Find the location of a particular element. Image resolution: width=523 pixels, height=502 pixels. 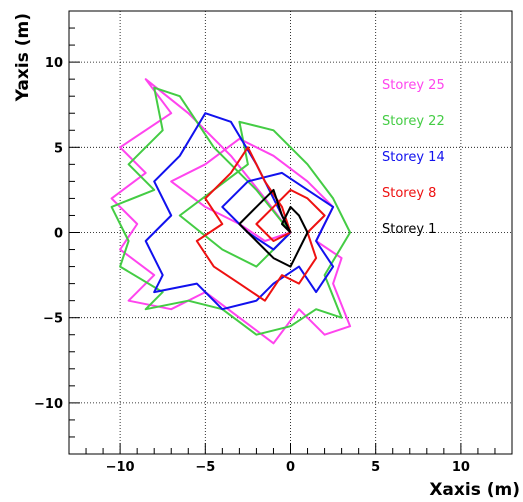

legend-entry-storey-22: Storey 22 is located at coordinates (413, 121).